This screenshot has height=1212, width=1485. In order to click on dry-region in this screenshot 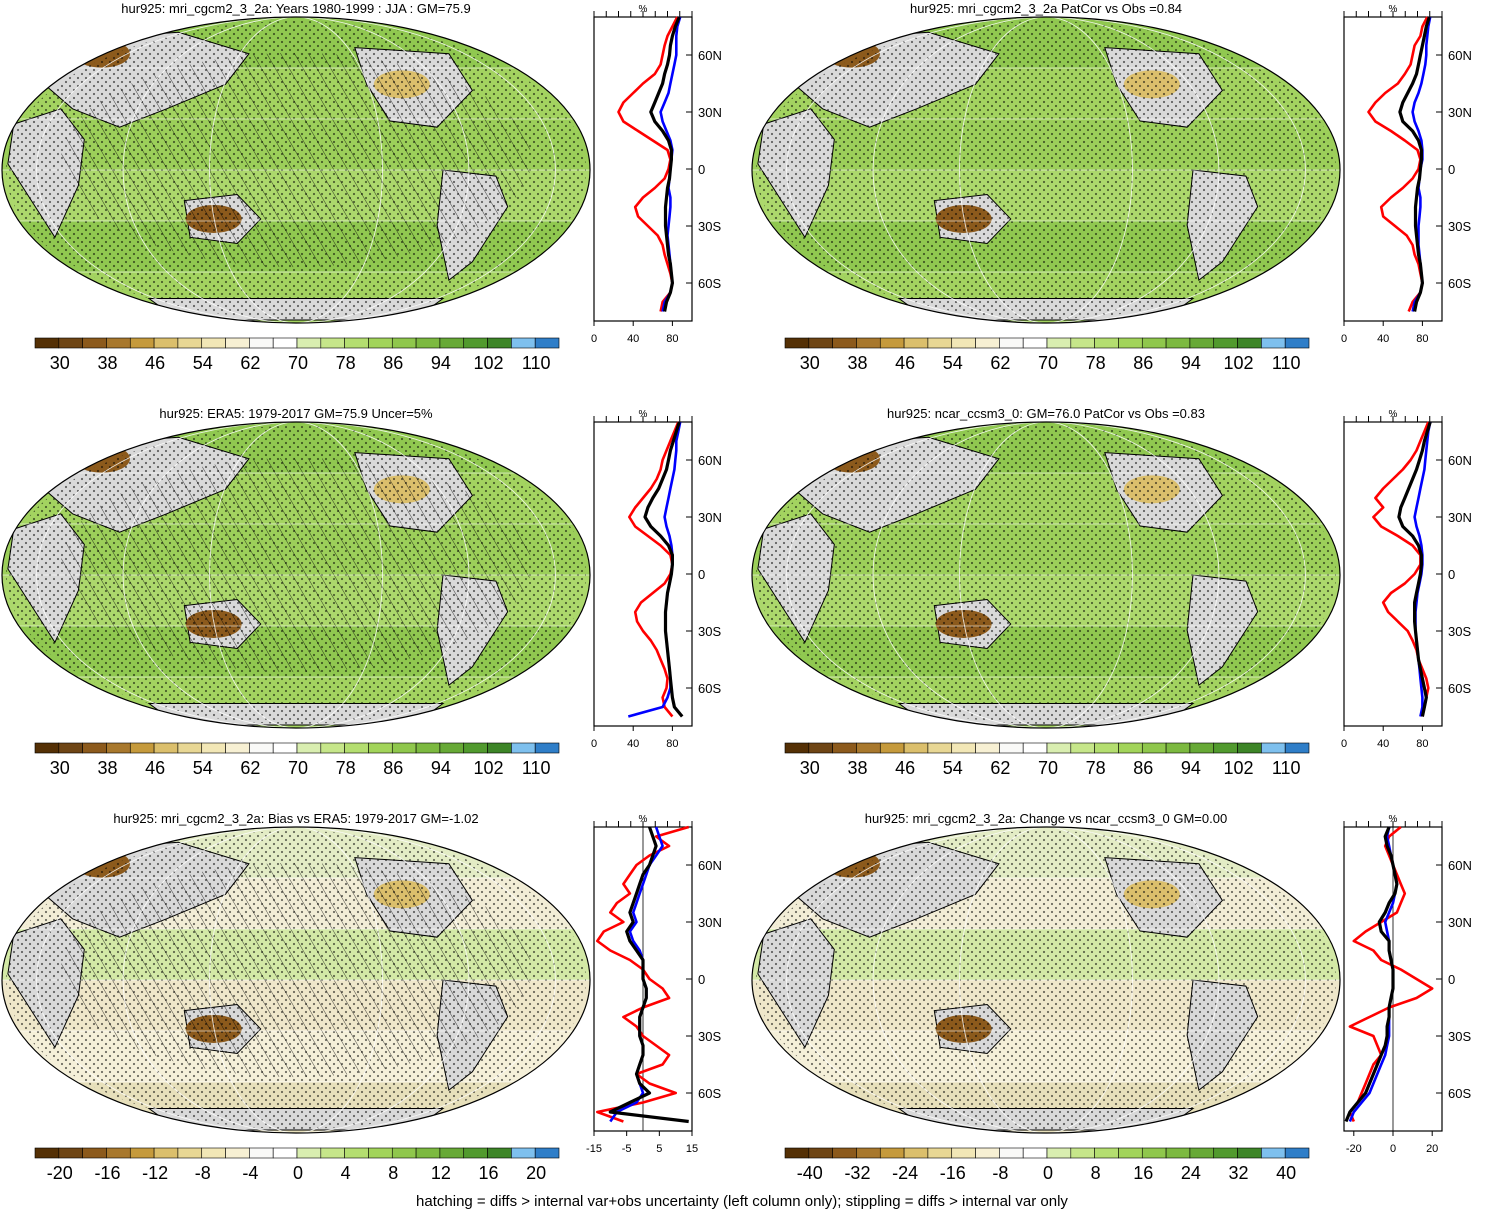, I will do `click(570, 477)`.